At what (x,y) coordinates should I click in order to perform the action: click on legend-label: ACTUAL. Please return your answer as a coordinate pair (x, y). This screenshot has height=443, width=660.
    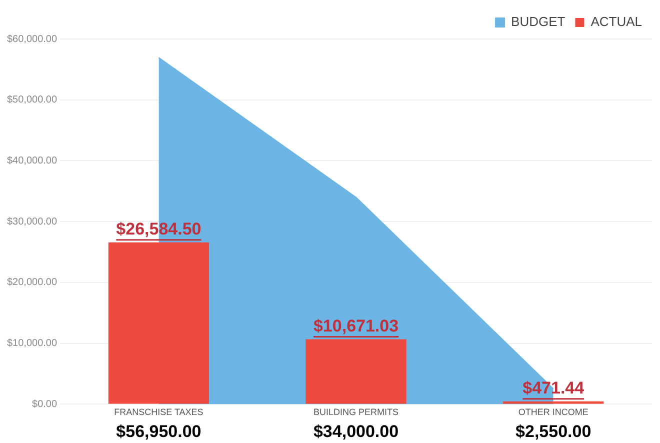
    Looking at the image, I should click on (616, 22).